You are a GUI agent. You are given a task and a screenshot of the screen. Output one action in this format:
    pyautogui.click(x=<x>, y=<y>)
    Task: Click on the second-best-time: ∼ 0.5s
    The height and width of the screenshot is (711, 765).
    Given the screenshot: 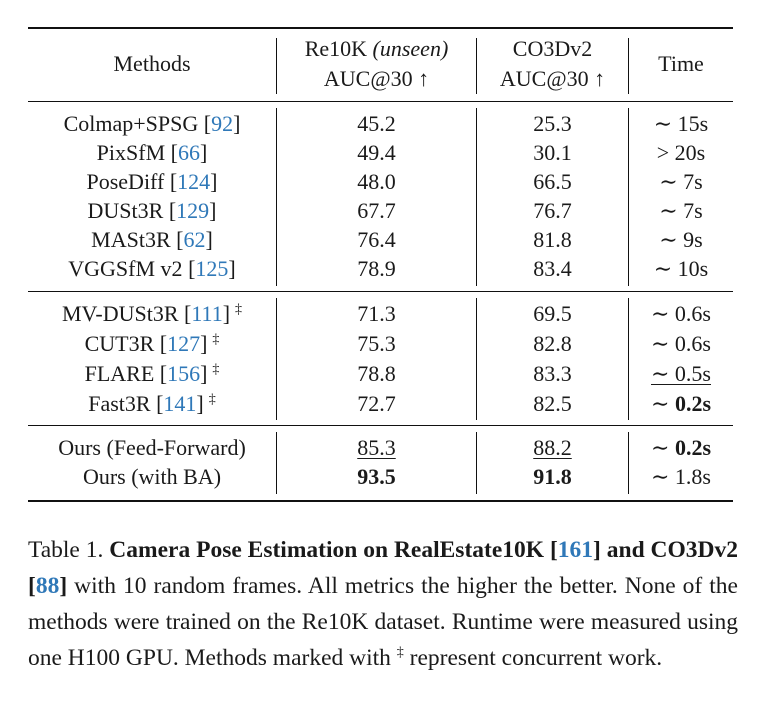 What is the action you would take?
    pyautogui.click(x=681, y=373)
    